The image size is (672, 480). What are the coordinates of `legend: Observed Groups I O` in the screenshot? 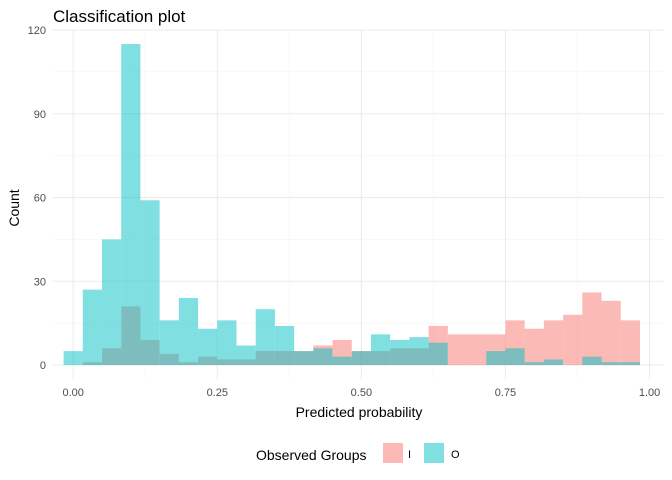 It's located at (358, 453).